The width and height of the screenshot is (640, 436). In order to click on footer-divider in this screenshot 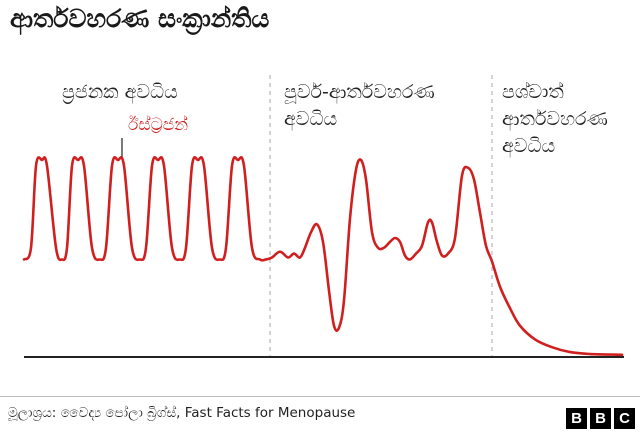, I will do `click(320, 396)`.